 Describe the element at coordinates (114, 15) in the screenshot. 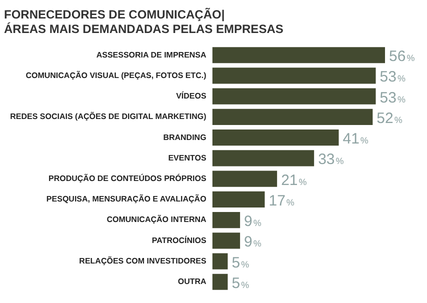

I see `text: FORNECEDORES DE COMUNICAÇÃO|` at that location.